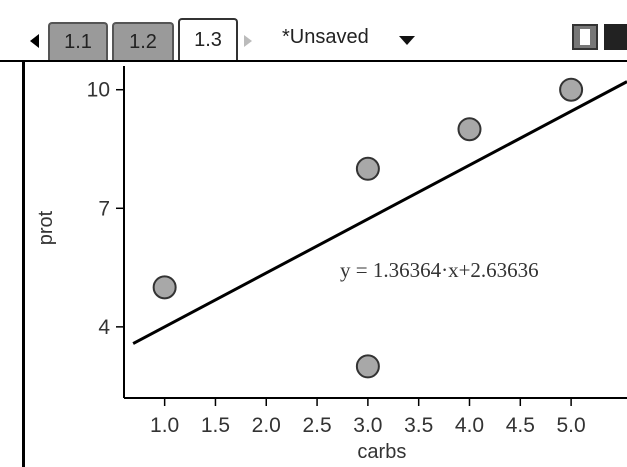 Image resolution: width=627 pixels, height=467 pixels. Describe the element at coordinates (78, 41) in the screenshot. I see `tab-1-1: 1.1` at that location.